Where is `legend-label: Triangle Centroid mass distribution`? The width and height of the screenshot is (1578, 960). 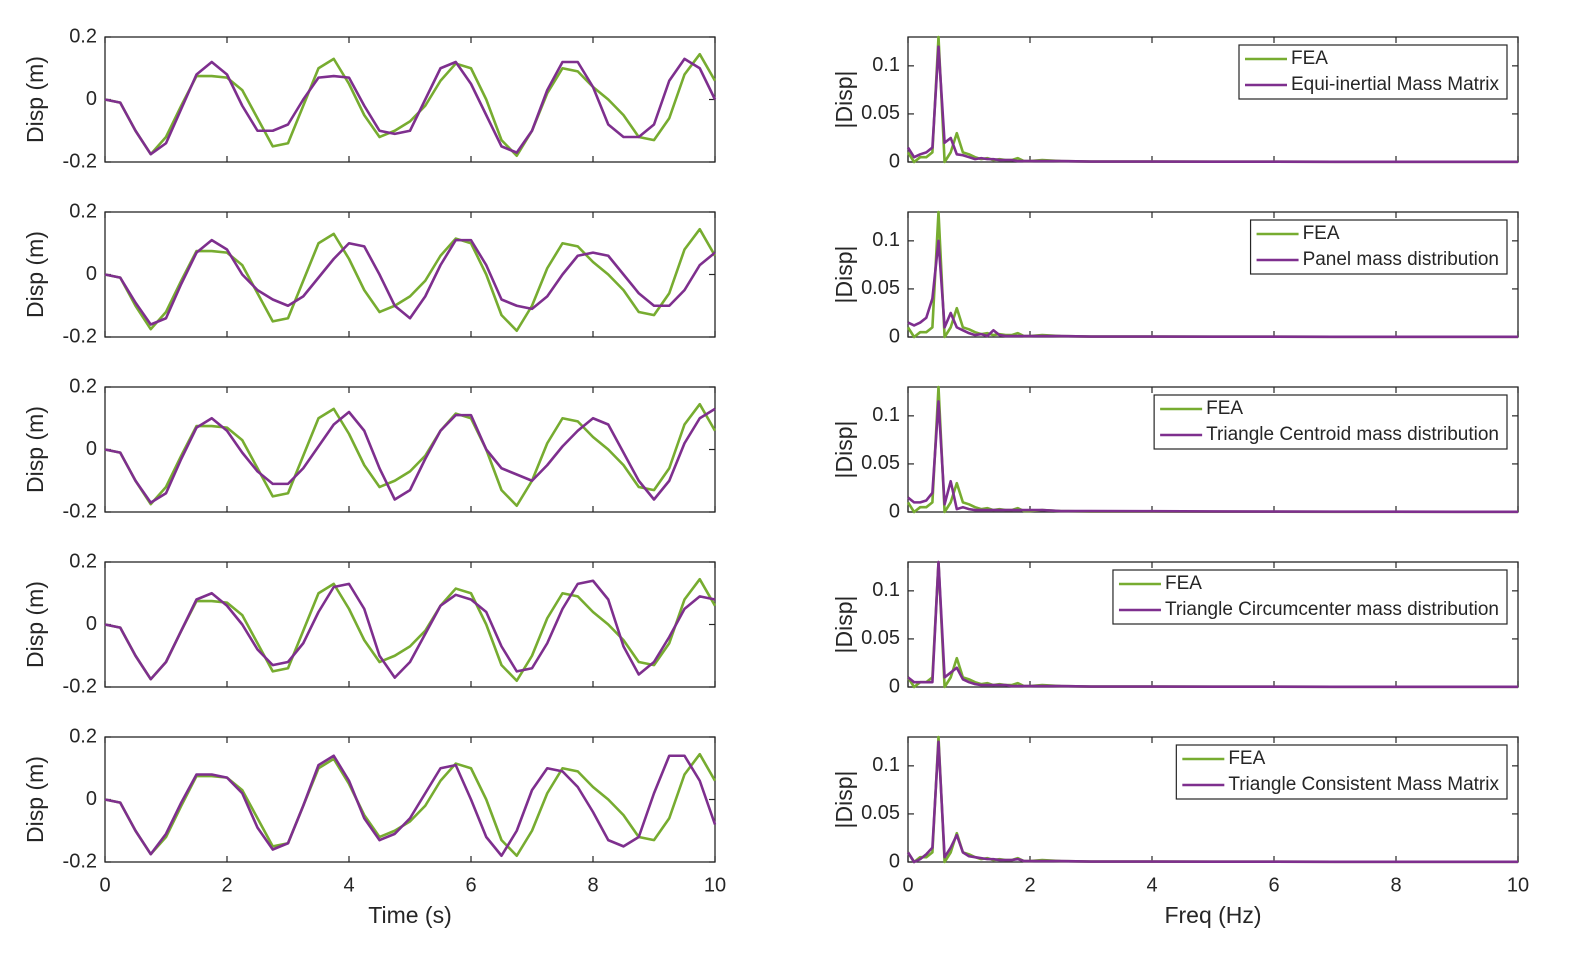
legend-label: Triangle Centroid mass distribution is located at coordinates (1352, 434).